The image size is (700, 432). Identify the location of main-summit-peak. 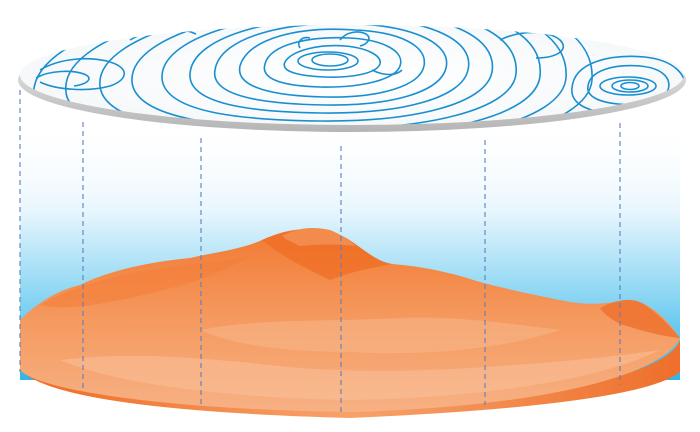
(319, 237).